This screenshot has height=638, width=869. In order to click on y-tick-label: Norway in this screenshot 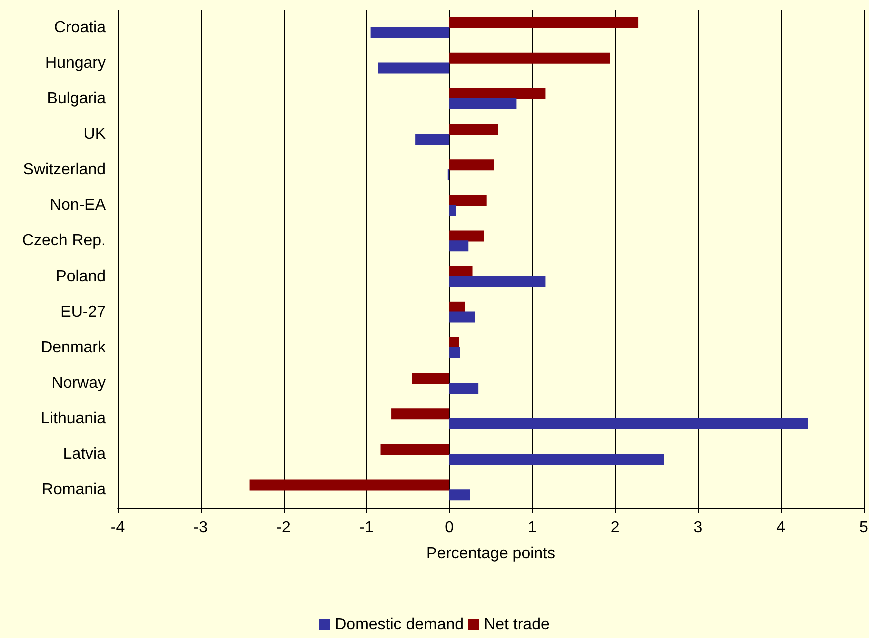, I will do `click(79, 383)`.